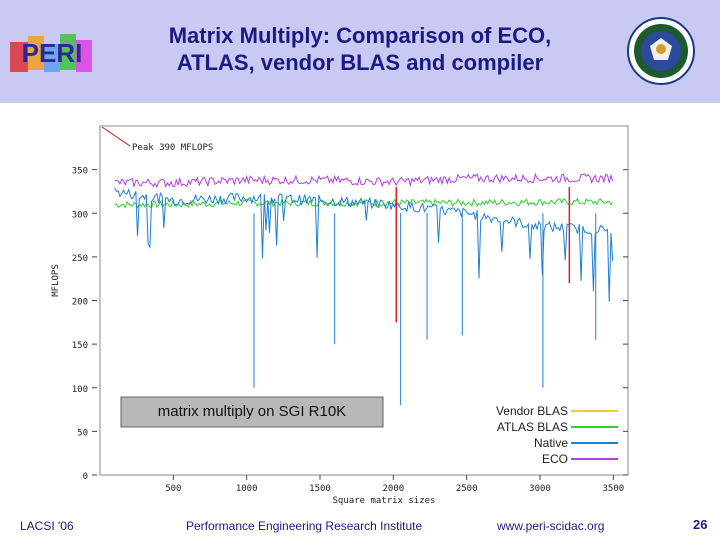  Describe the element at coordinates (532, 411) in the screenshot. I see `legend-label: Vendor BLAS` at that location.